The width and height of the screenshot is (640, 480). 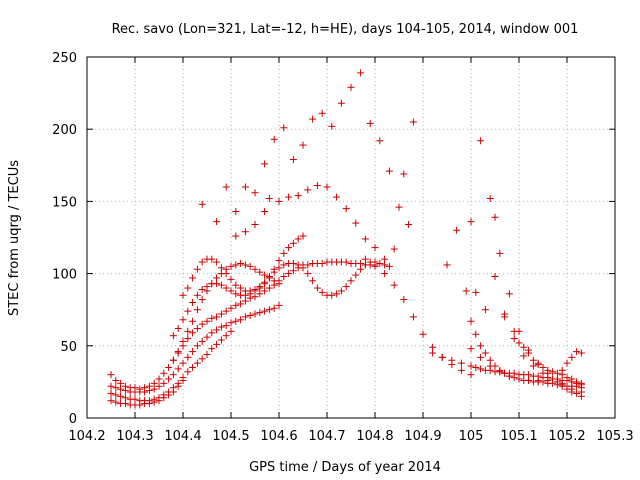 I want to click on x-axis-label: GPS time / Days of year 2014, so click(x=345, y=467).